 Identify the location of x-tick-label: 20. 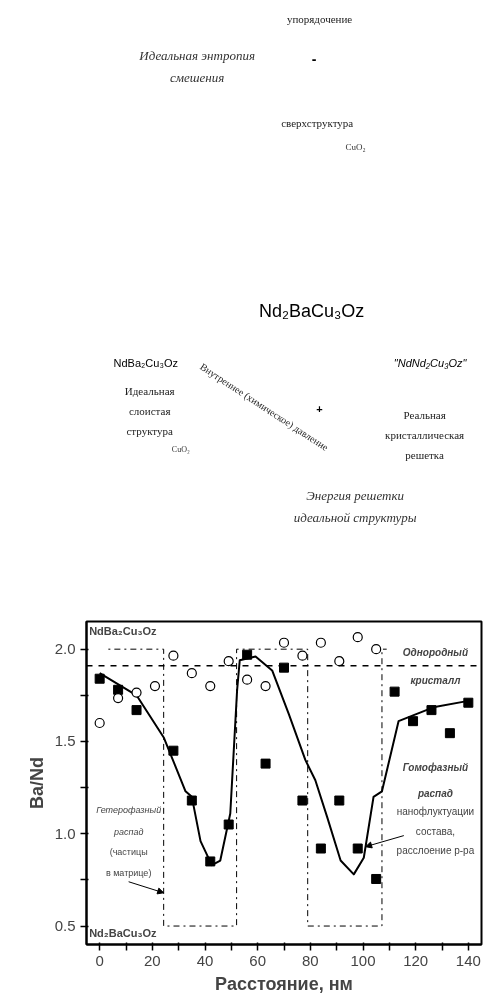
(152, 960).